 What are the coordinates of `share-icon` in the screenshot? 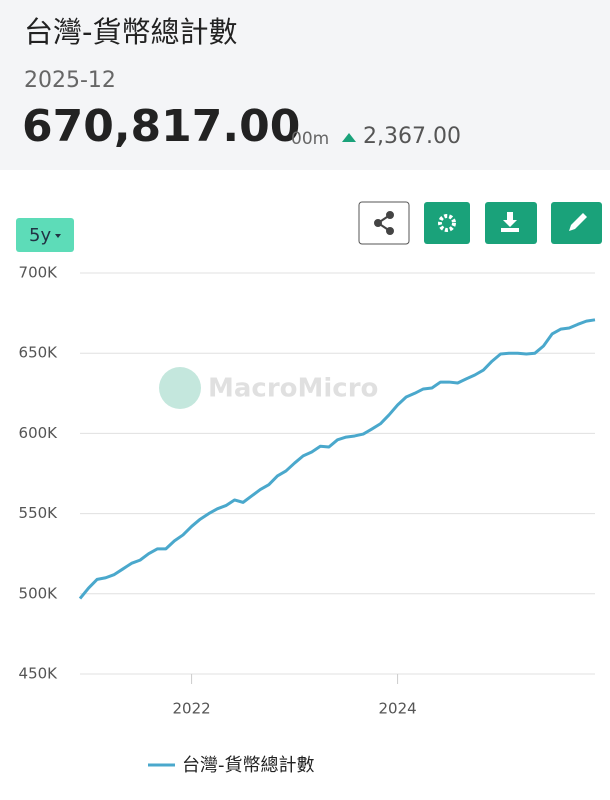 It's located at (384, 223).